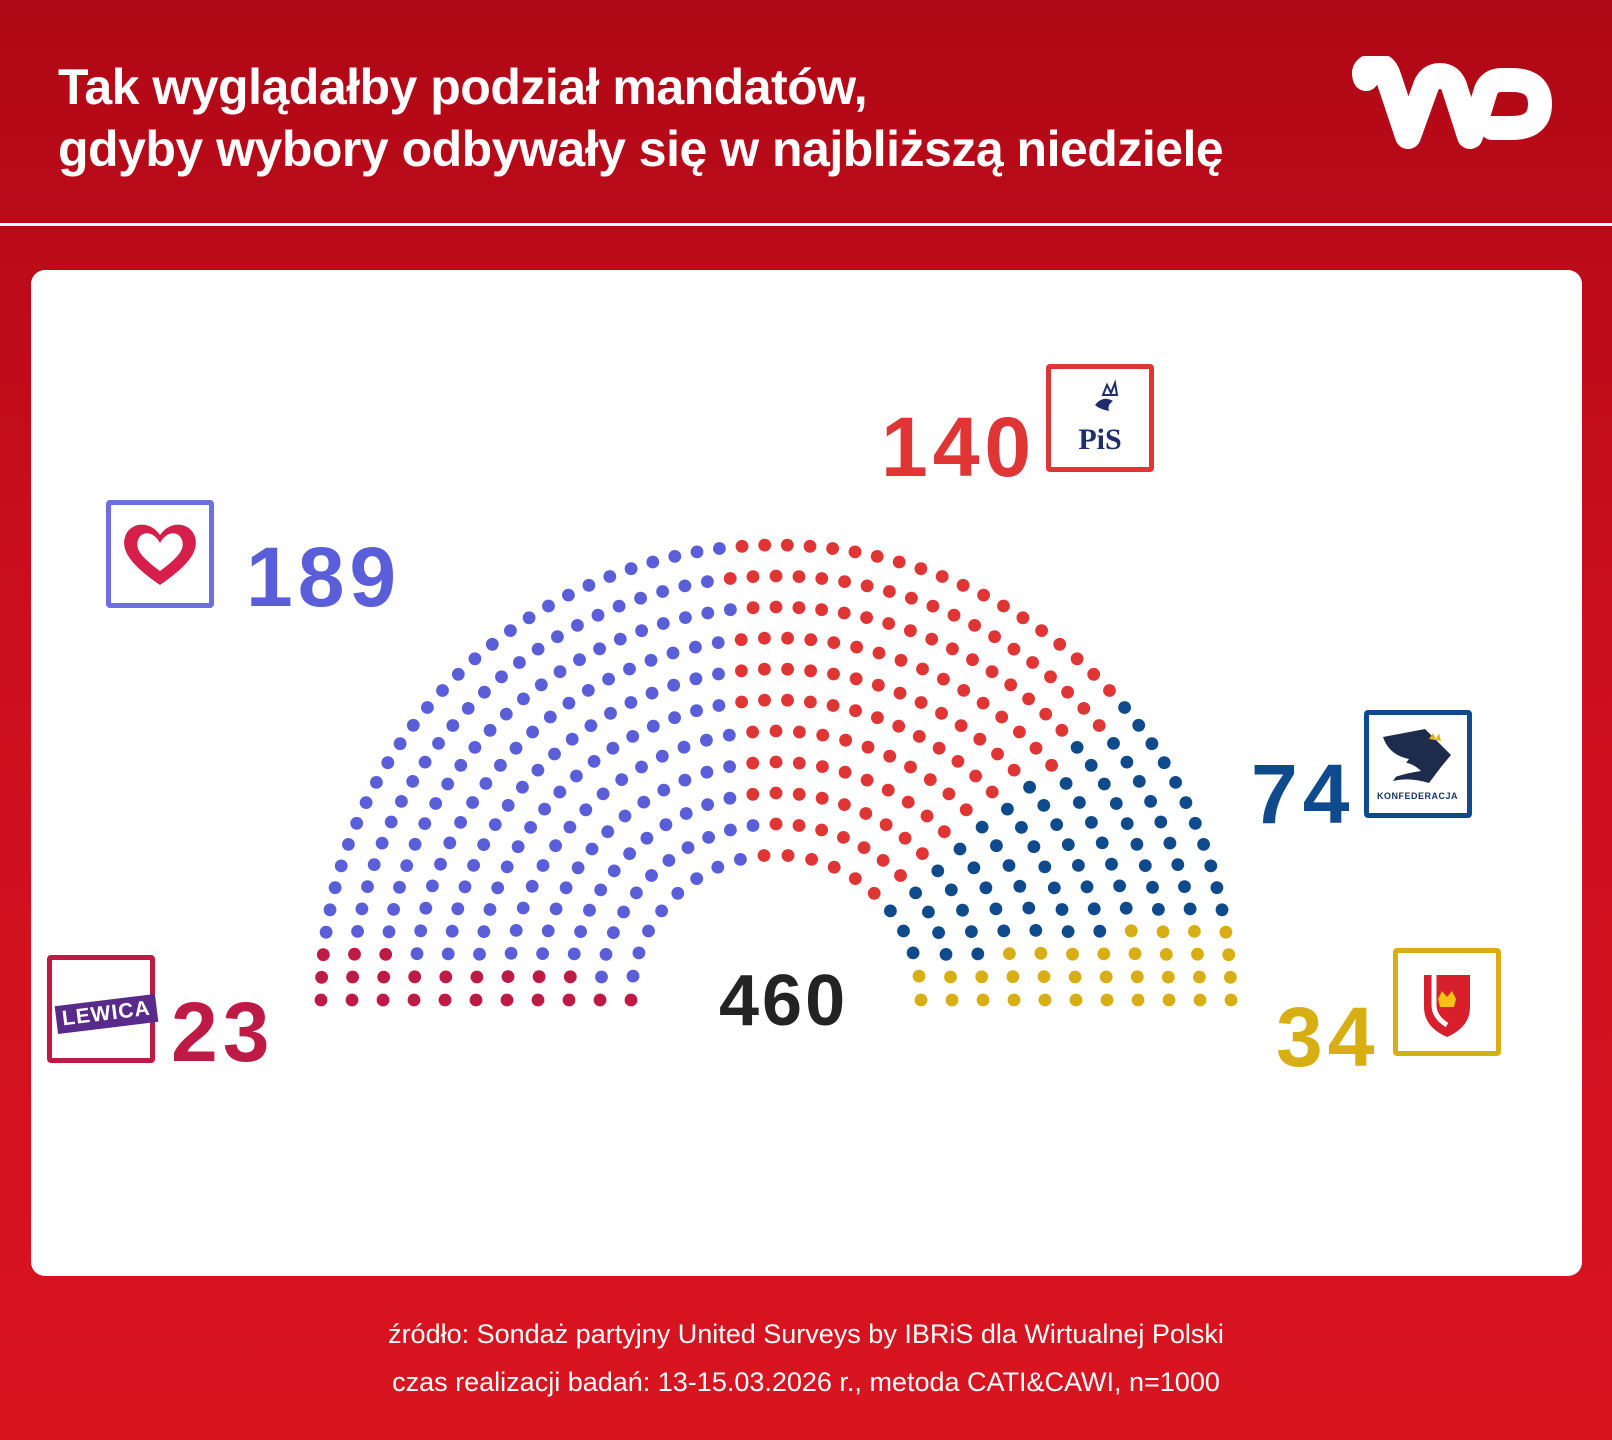  I want to click on kkp-seats: 34, so click(1328, 1037).